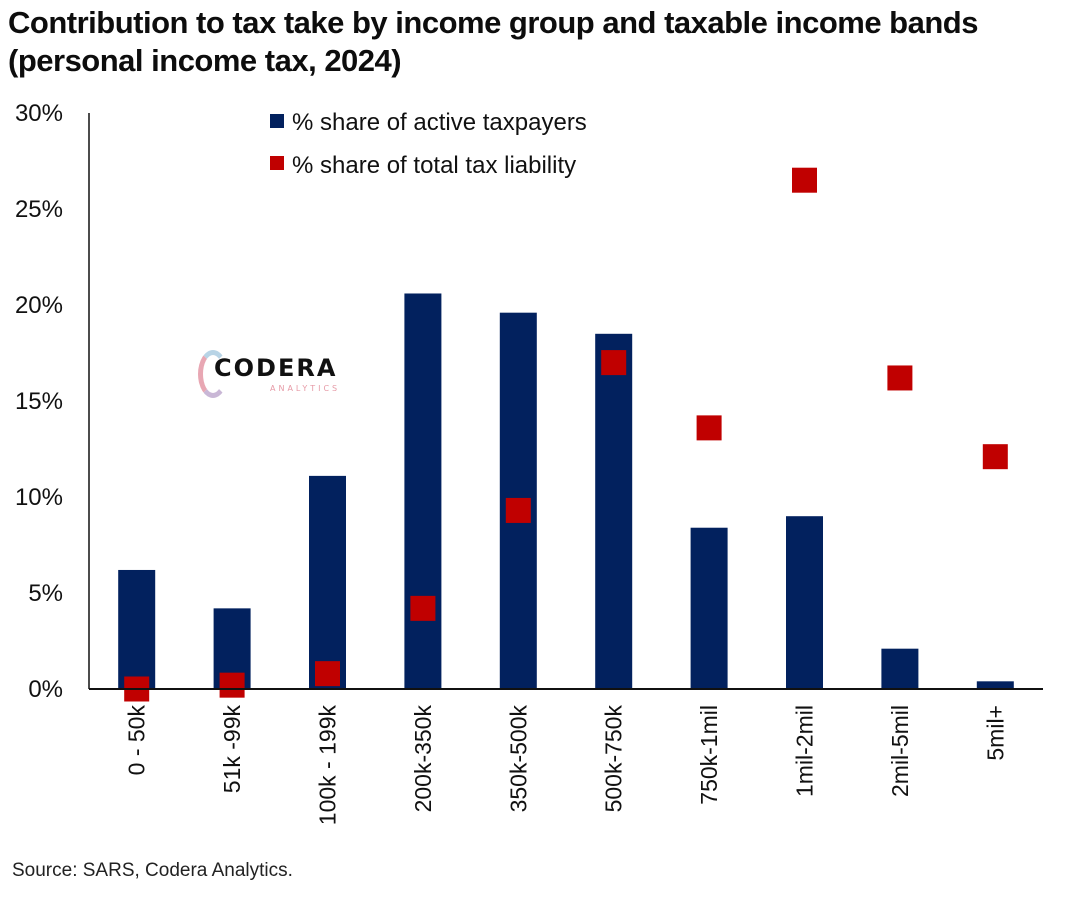 This screenshot has height=911, width=1080. Describe the element at coordinates (39, 497) in the screenshot. I see `y-tick-label: 10%` at that location.